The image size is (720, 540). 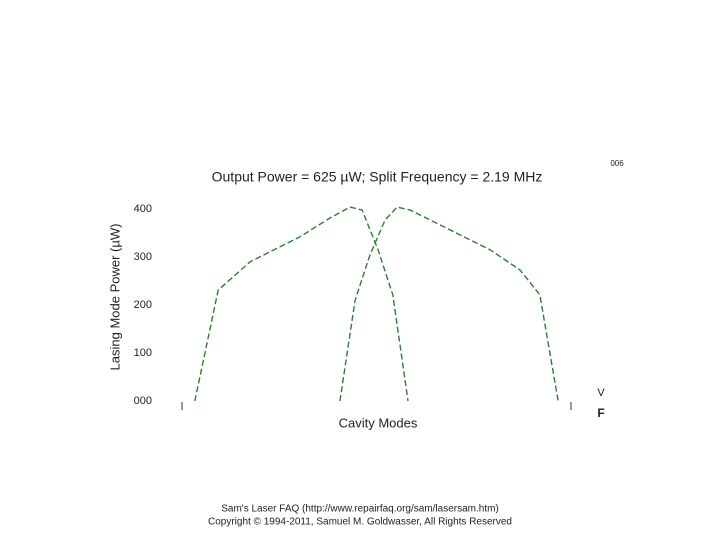 I want to click on y-tick-label: 000, so click(x=143, y=401).